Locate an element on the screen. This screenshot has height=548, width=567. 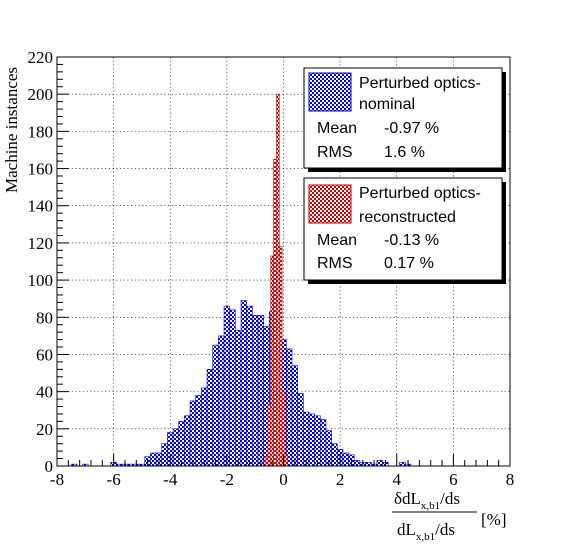
legend-rms-value-nominal: 1.6 % is located at coordinates (404, 152).